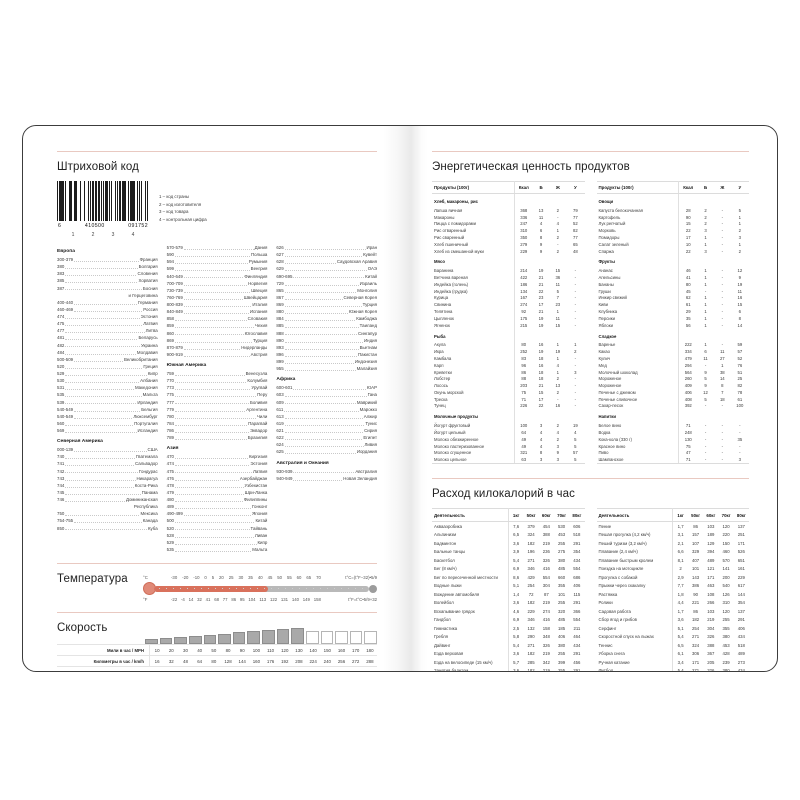 Image resolution: width=800 pixels, height=800 pixels. What do you see at coordinates (107, 366) in the screenshot?
I see `country-code-row: 520 Греция` at bounding box center [107, 366].